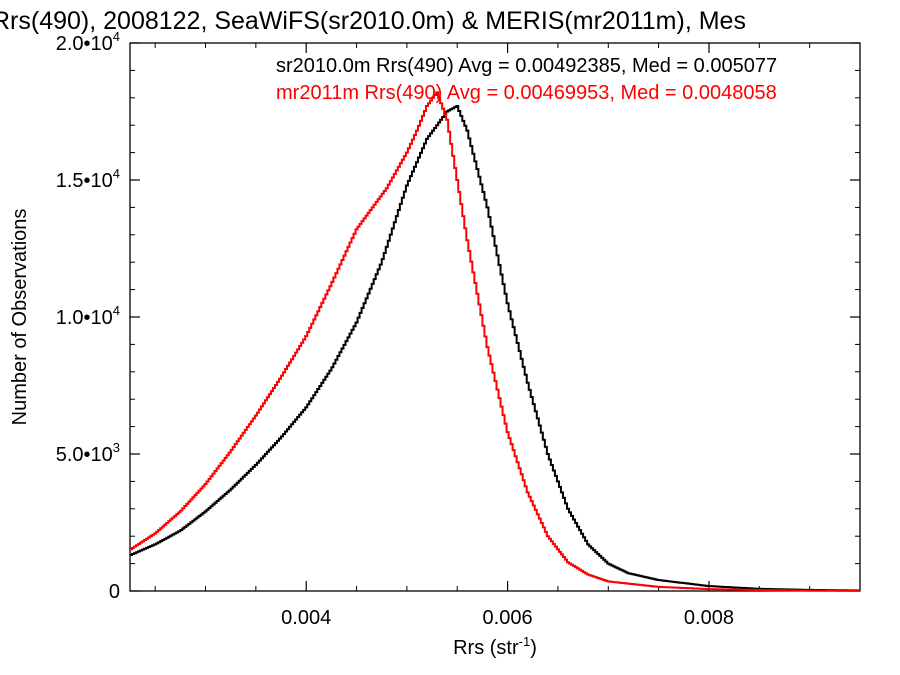 The width and height of the screenshot is (900, 675). I want to click on y-tick-label: 0, so click(114, 592).